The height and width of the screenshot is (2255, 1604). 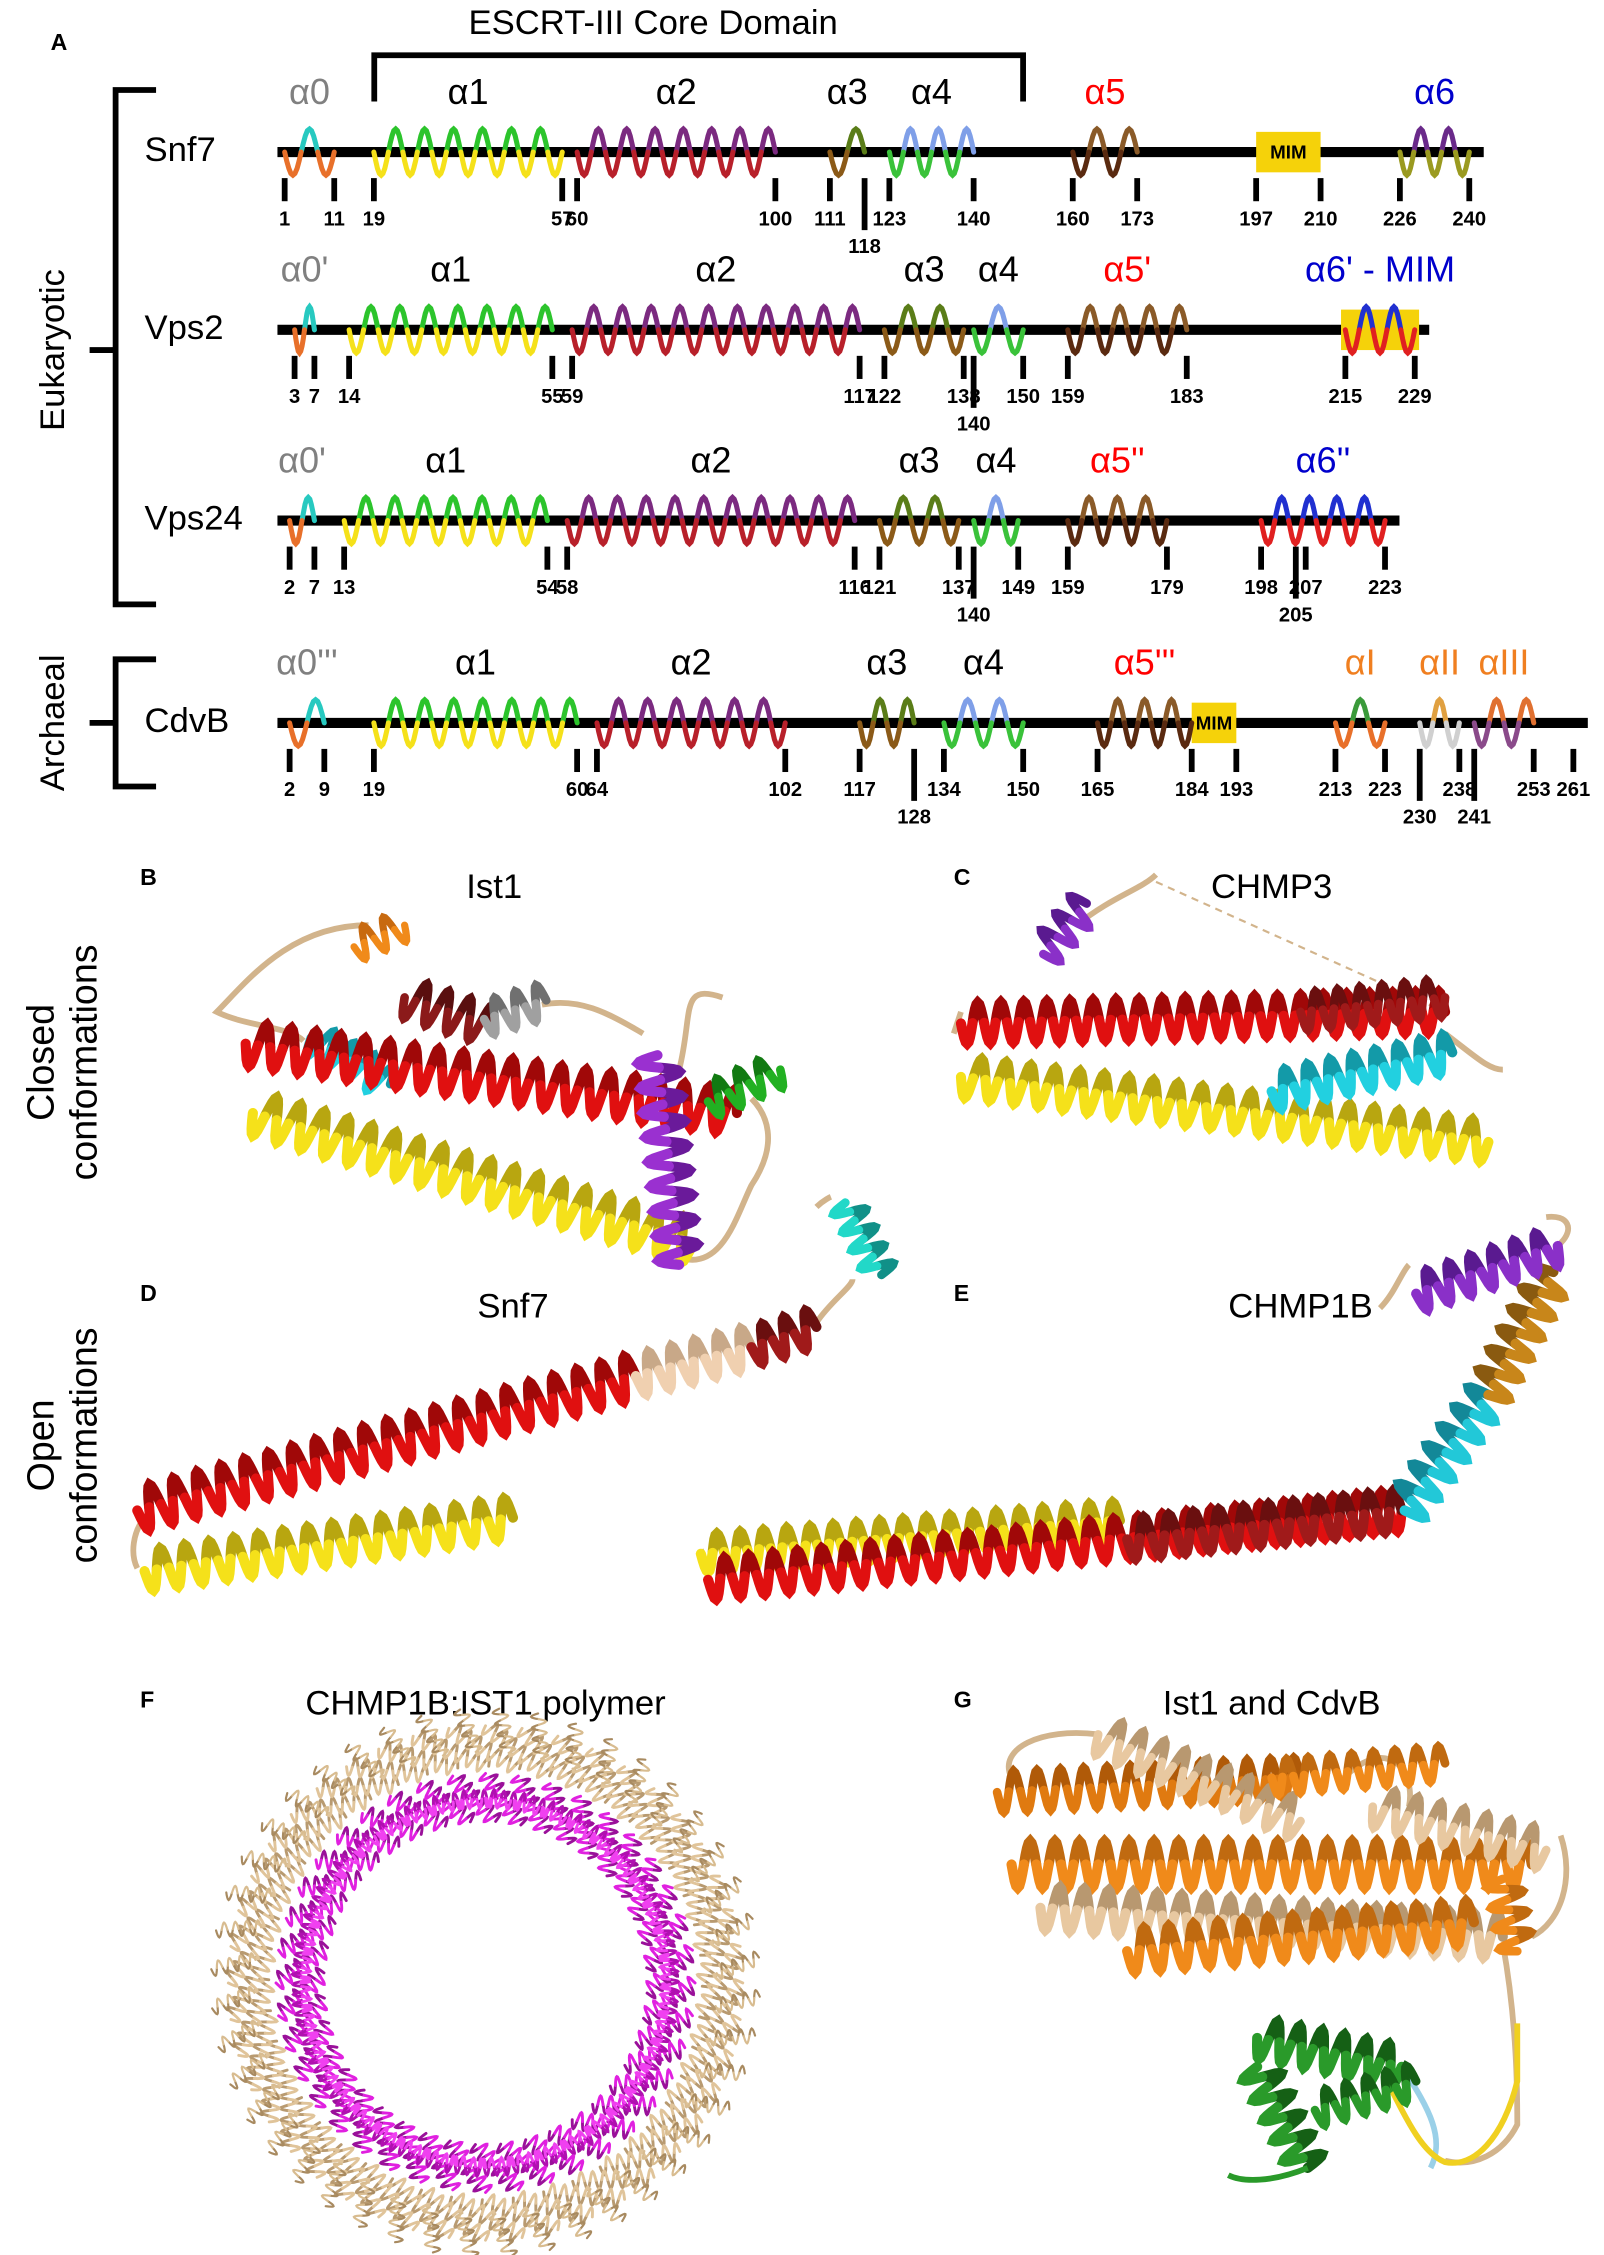 I want to click on structure-title: Ist1, so click(x=494, y=887).